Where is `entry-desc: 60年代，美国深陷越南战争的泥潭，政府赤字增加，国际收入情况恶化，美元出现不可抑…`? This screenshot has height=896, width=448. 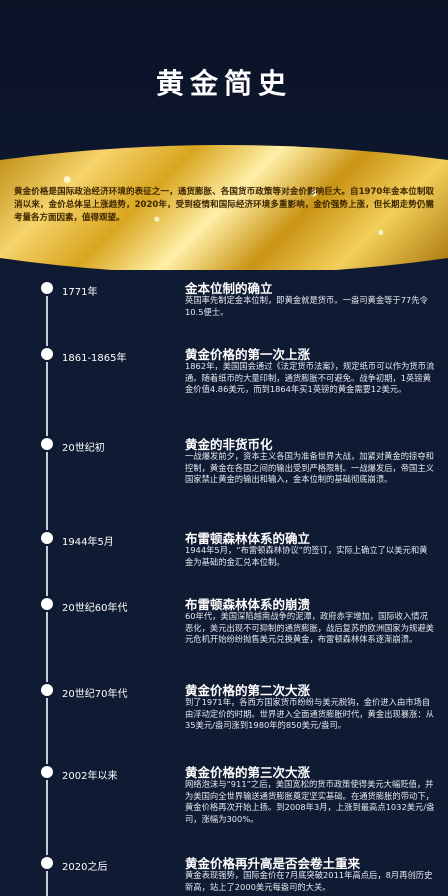
entry-desc: 60年代，美国深陷越南战争的泥潭，政府赤字增加，国际收入情况恶化，美元出现不可抑… is located at coordinates (309, 627).